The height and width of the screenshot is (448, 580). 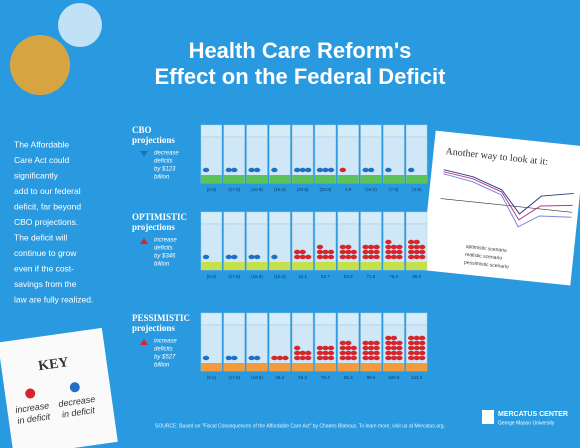 I want to click on value-label: 64.9, so click(x=348, y=276).